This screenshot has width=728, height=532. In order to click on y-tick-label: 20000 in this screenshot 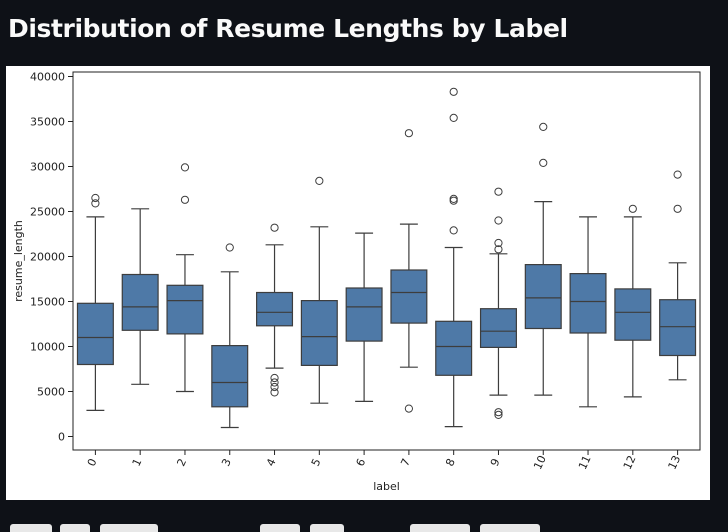, I will do `click(47, 257)`.